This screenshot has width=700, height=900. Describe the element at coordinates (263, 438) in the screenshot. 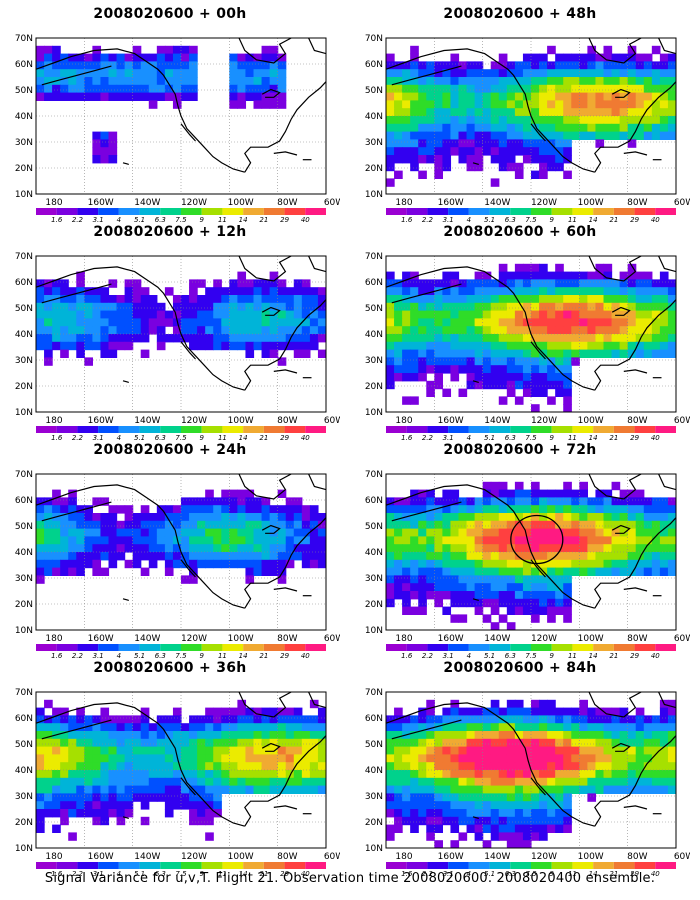

I see `colorbar-label: 21` at that location.